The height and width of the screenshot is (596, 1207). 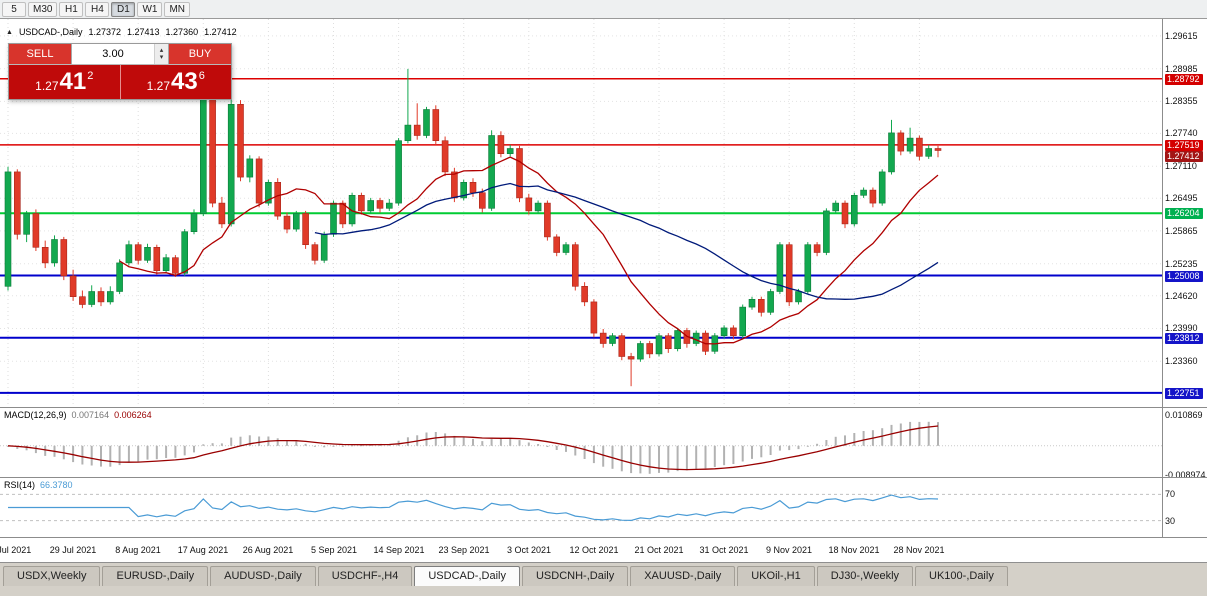 I want to click on timeframe-button-w1: W1, so click(x=150, y=9).